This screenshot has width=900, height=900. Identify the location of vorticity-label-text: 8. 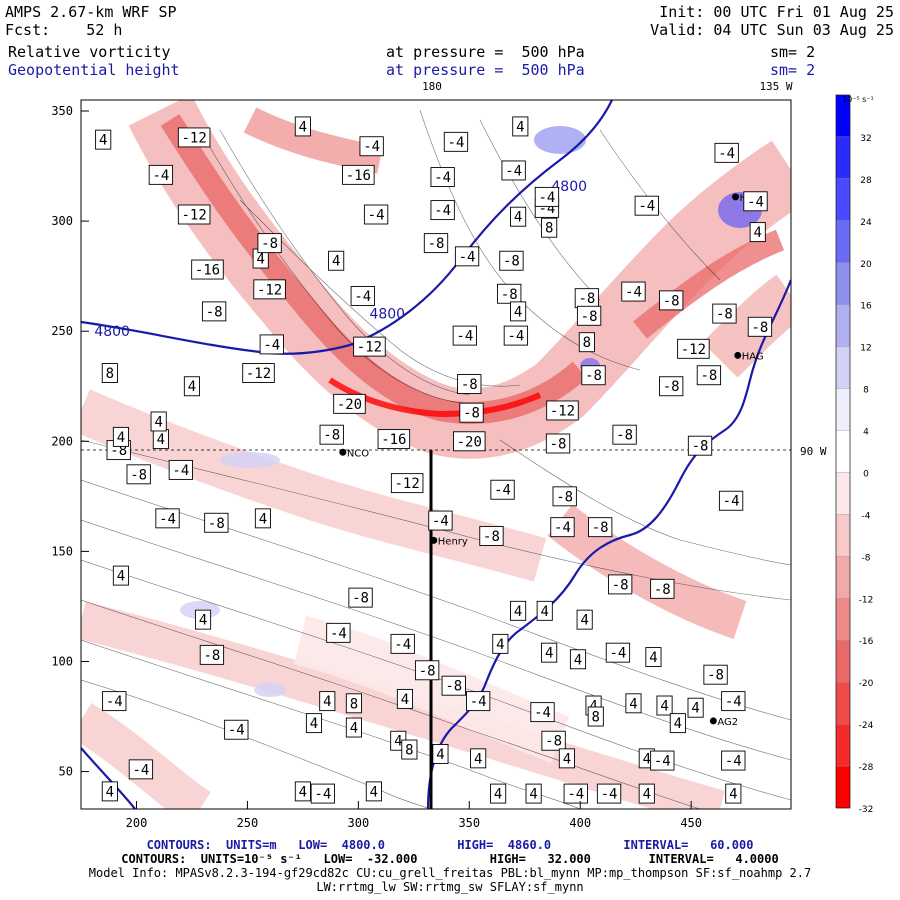
(549, 229).